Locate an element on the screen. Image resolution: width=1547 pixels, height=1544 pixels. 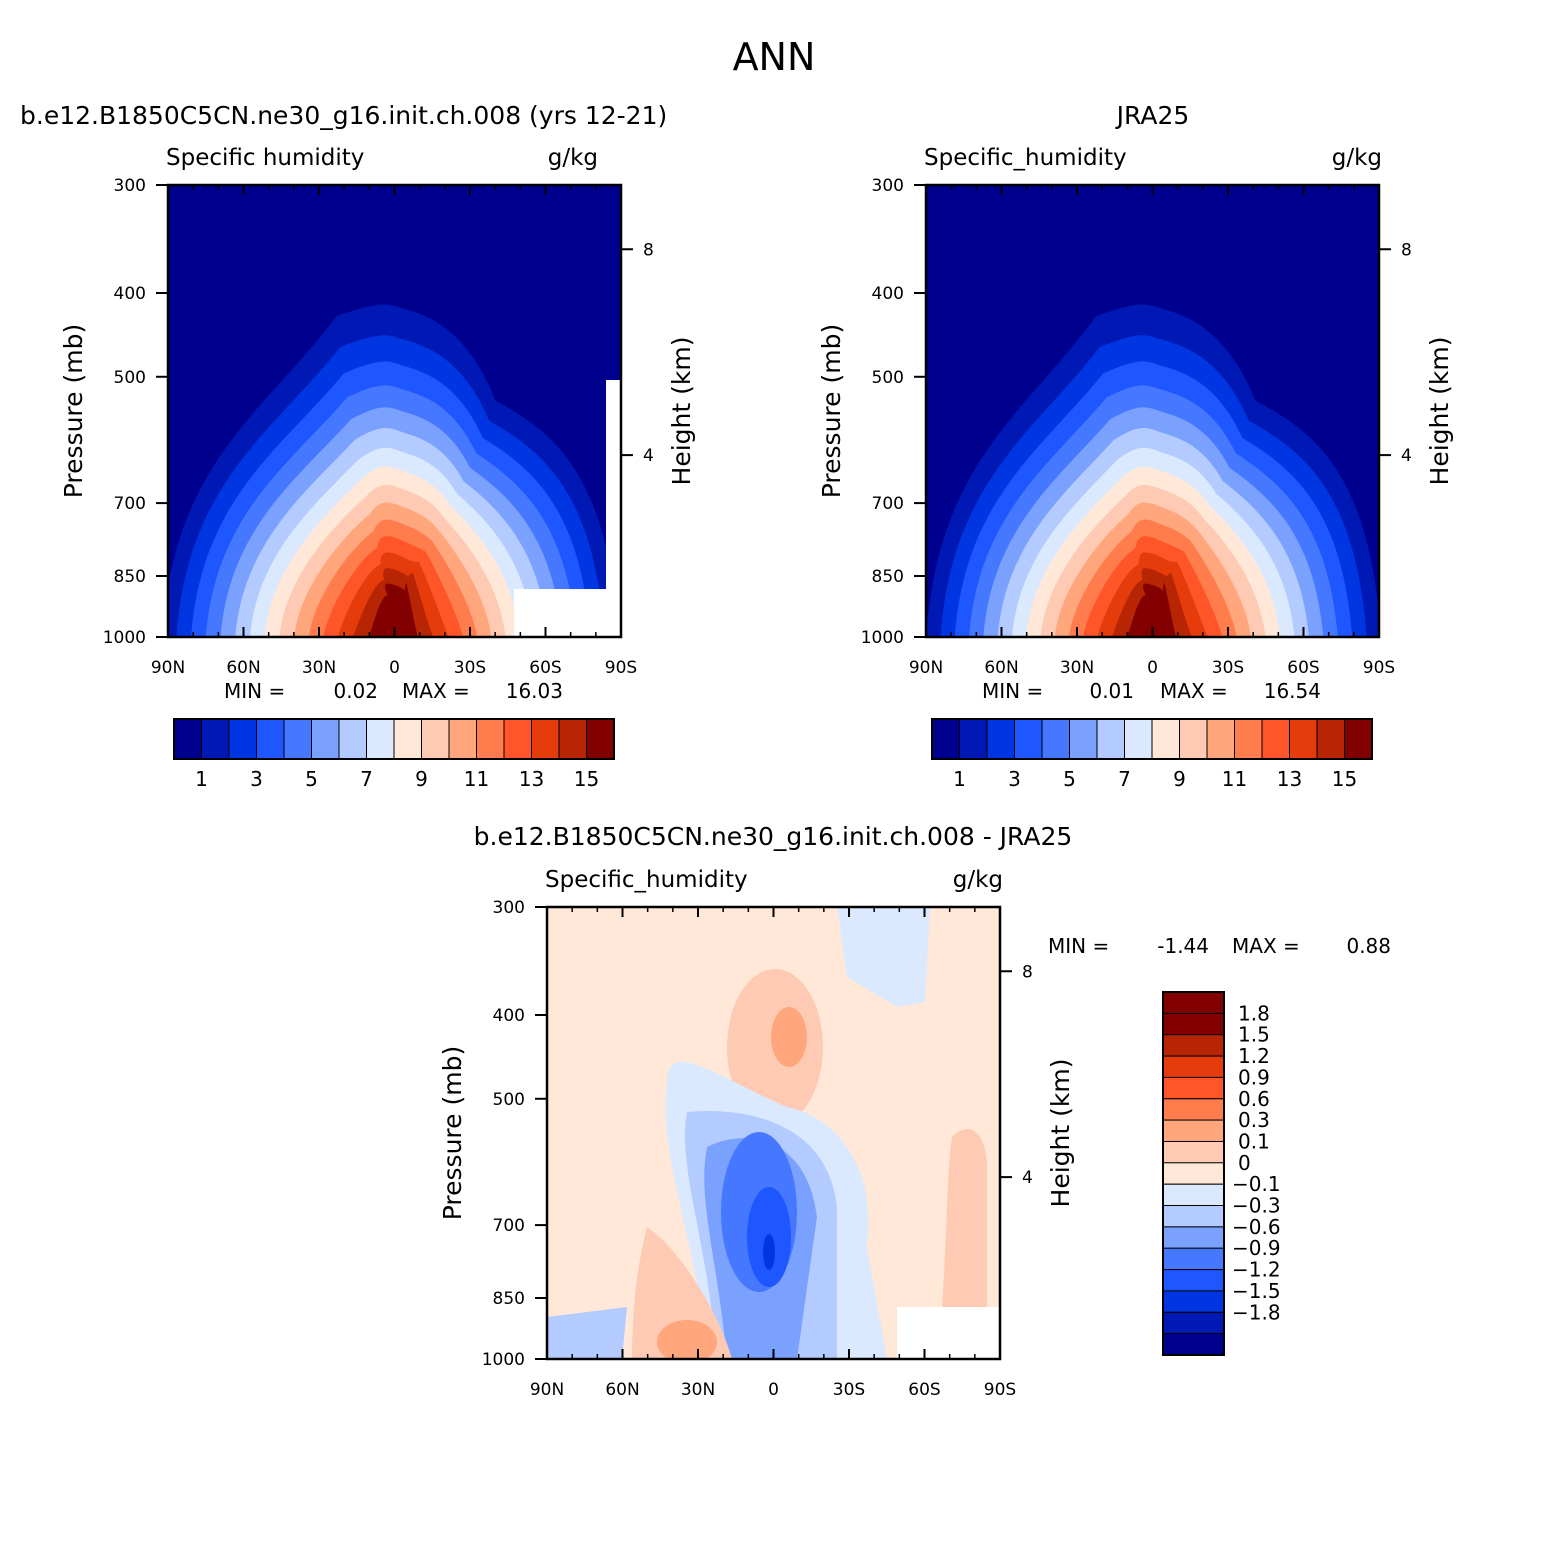
obs-max-value: 16.54 is located at coordinates (1292, 691).